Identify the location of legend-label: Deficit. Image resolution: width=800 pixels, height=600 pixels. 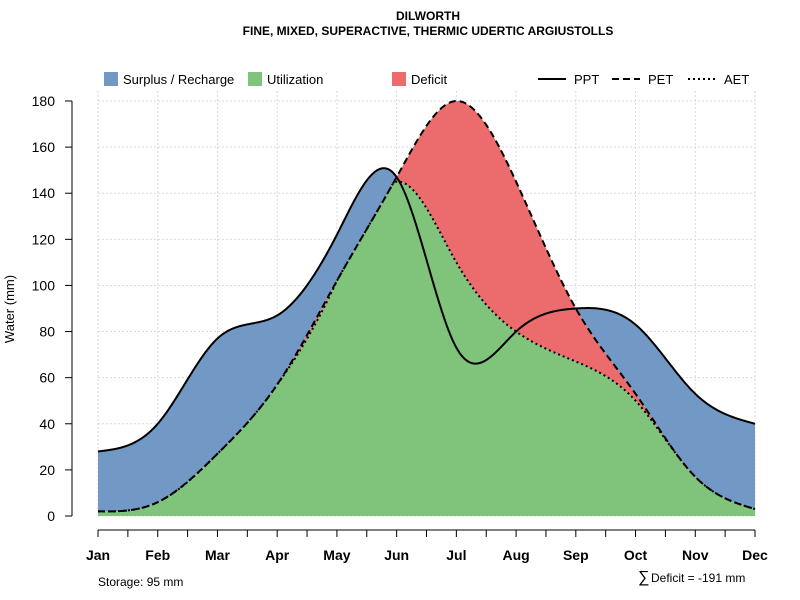
(429, 79).